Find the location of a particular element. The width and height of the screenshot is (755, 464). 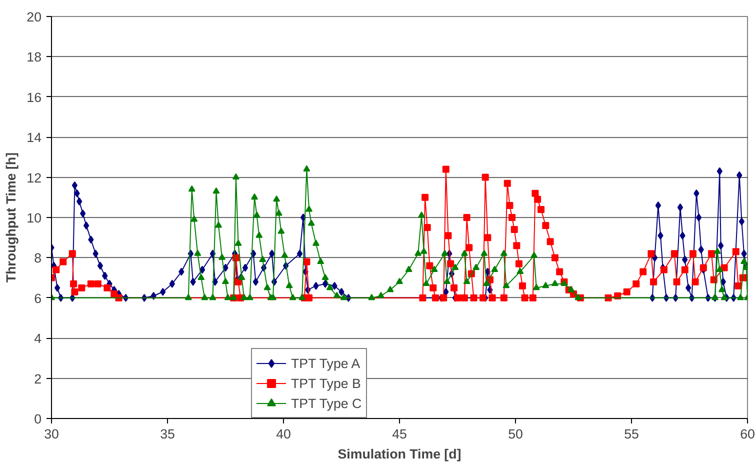

x-tick-label: 40 is located at coordinates (283, 434).